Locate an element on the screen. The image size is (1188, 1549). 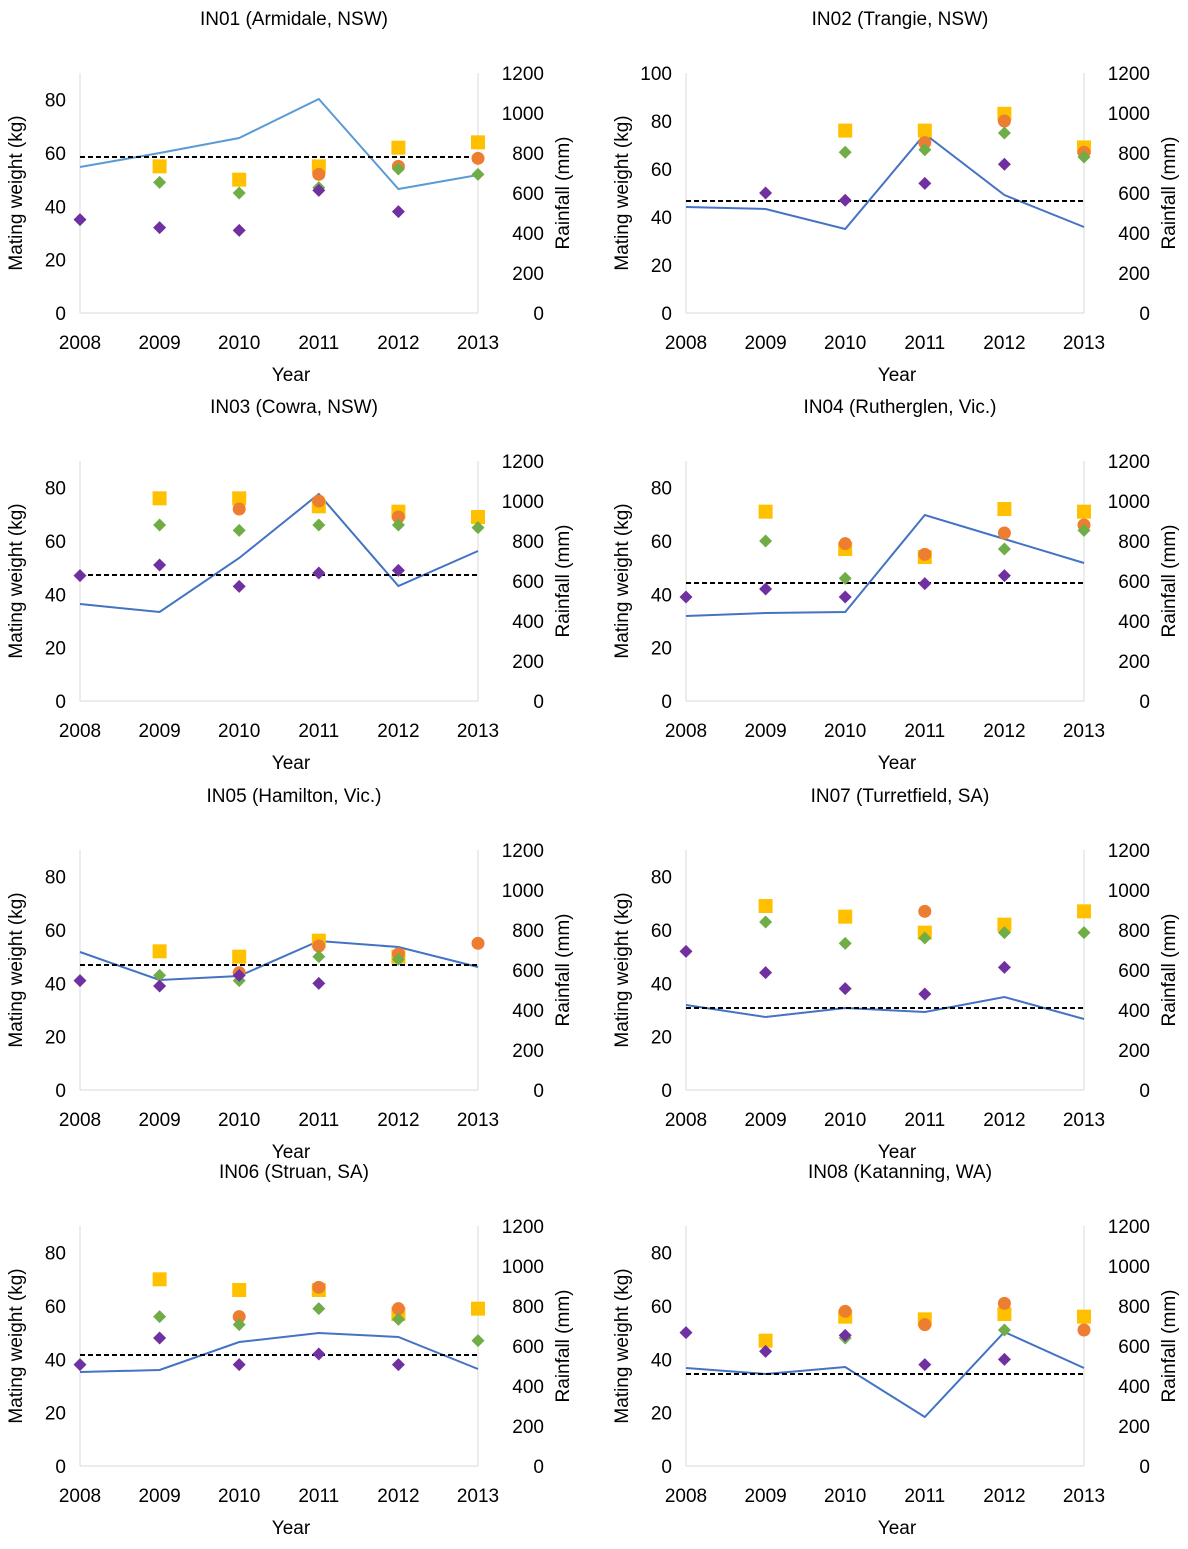
chart-title: IN02 (Trangie, NSW) is located at coordinates (900, 19).